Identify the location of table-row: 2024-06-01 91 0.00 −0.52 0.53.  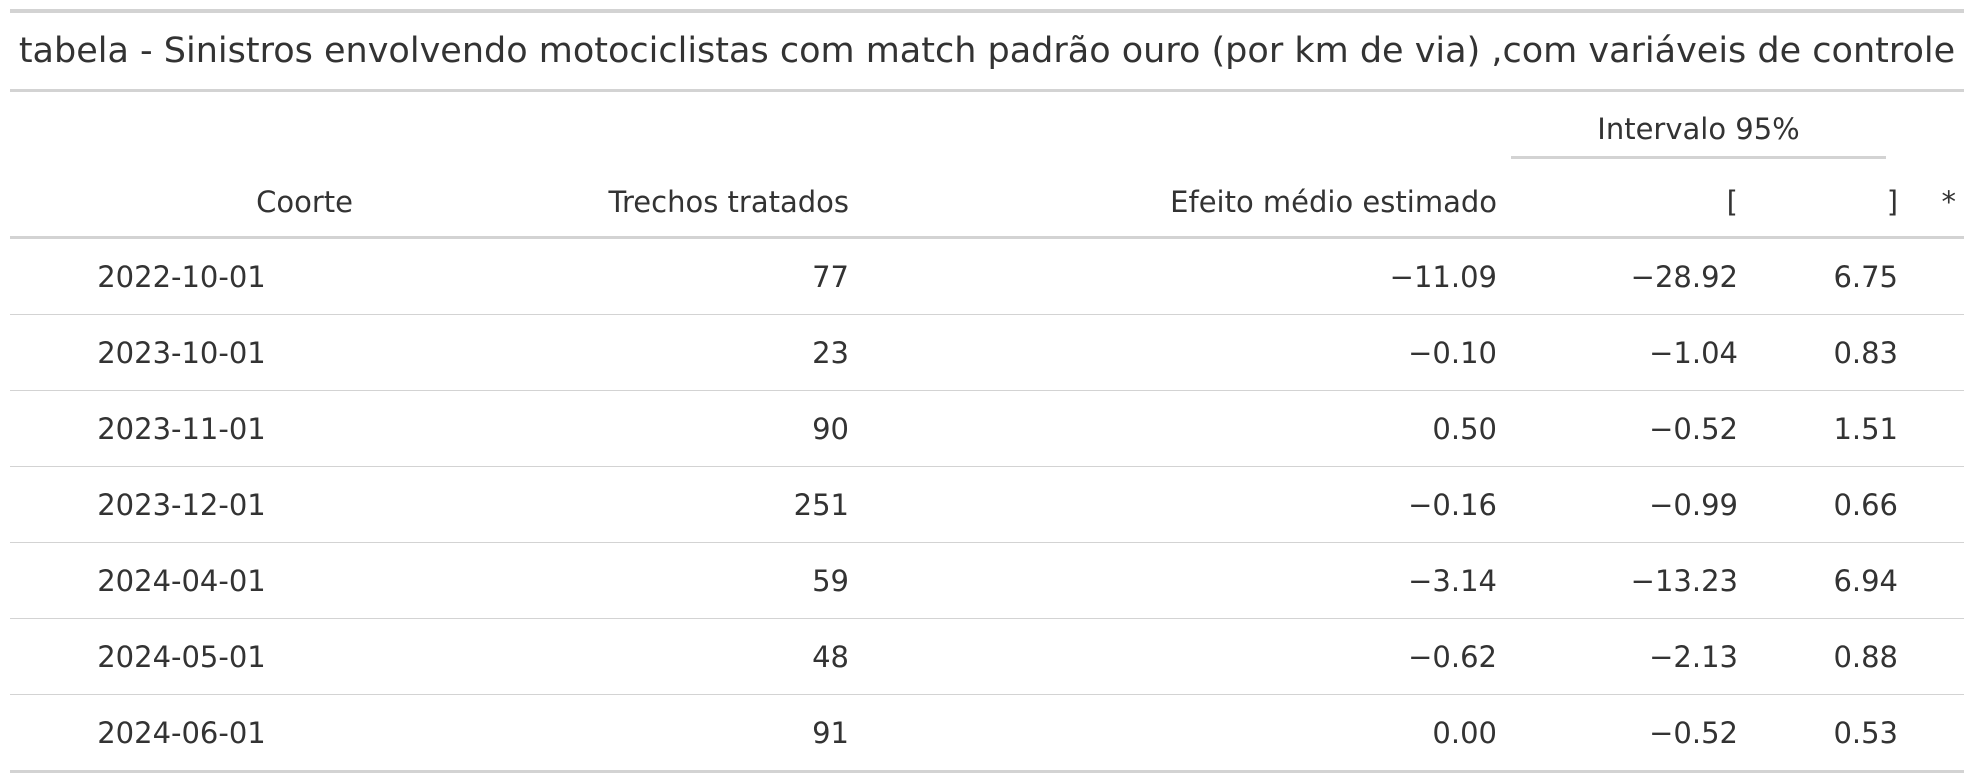
(987, 733).